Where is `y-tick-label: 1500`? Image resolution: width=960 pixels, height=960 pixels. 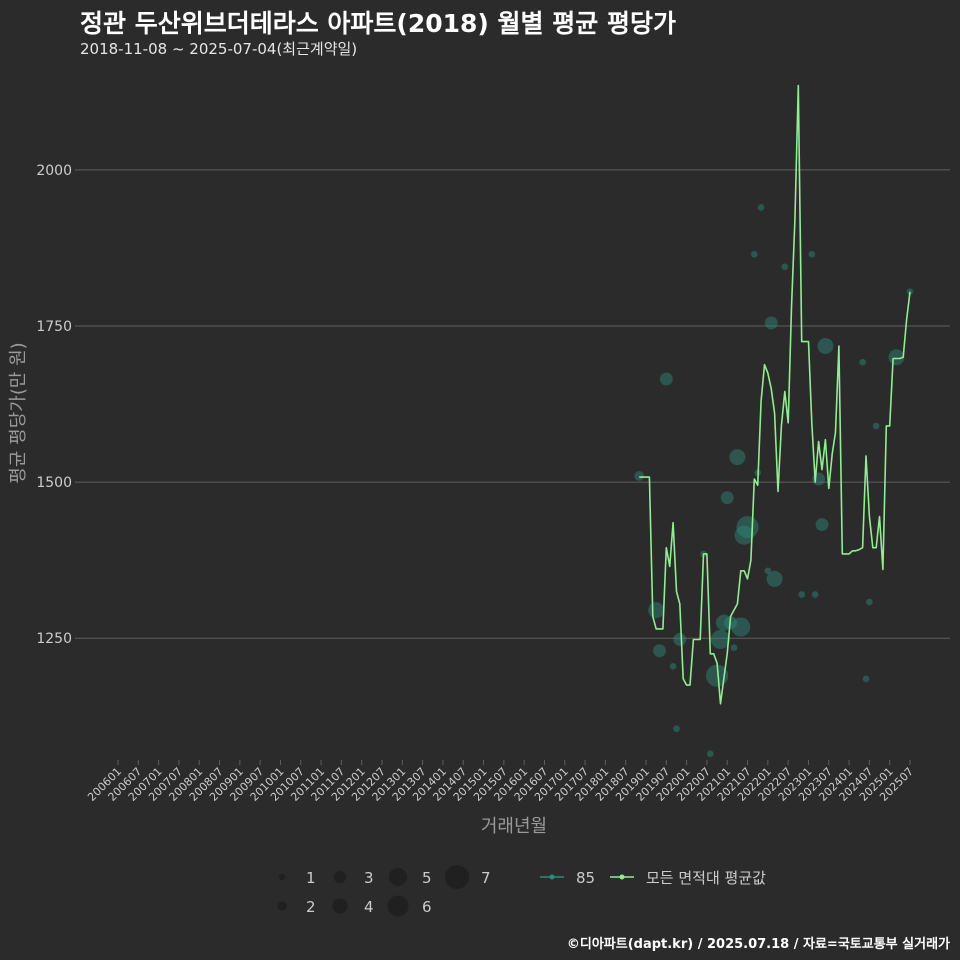 y-tick-label: 1500 is located at coordinates (54, 483).